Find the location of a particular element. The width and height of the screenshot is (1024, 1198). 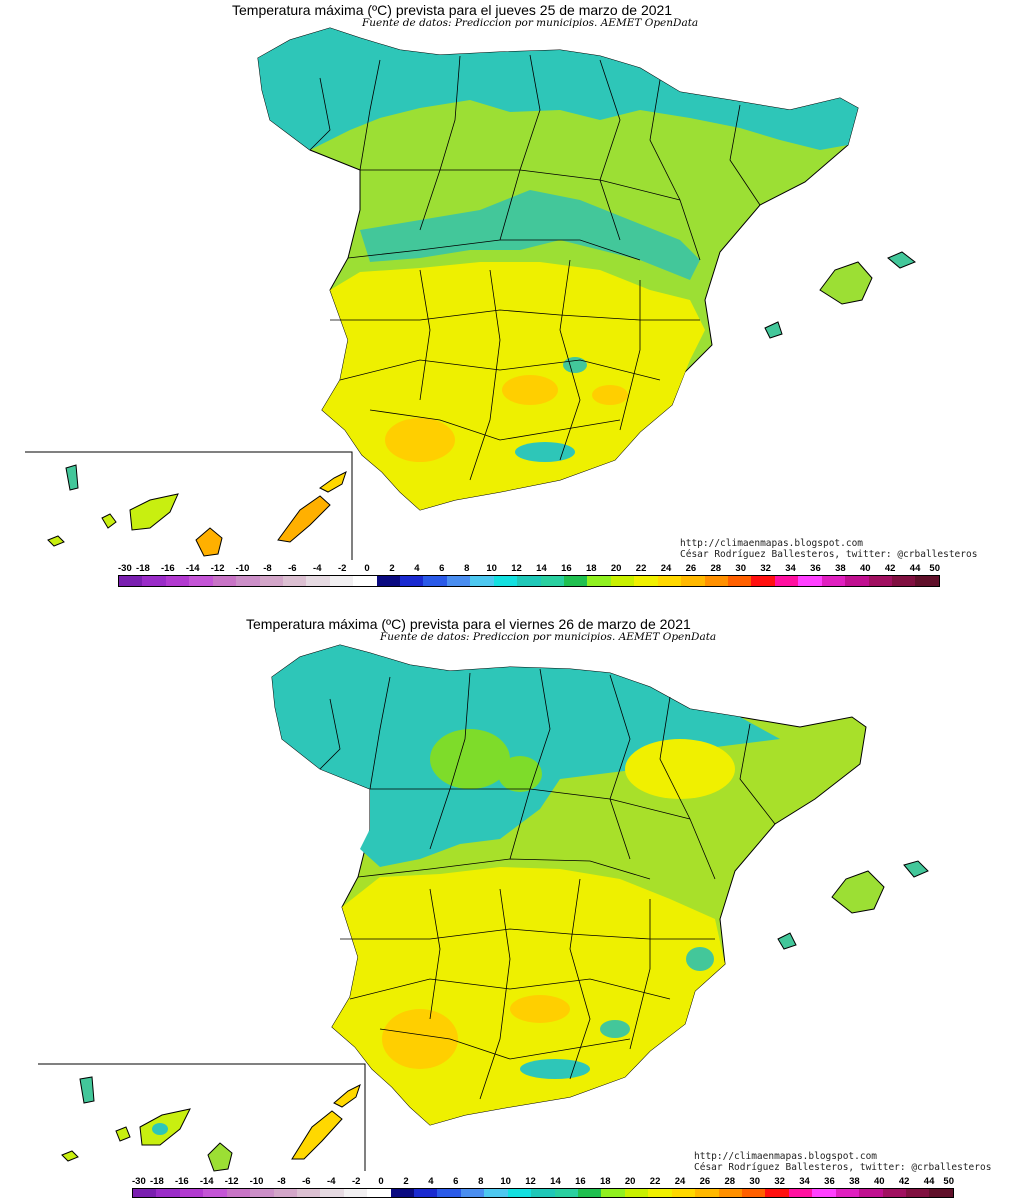

legend-tick-label: 2 is located at coordinates (392, 568).